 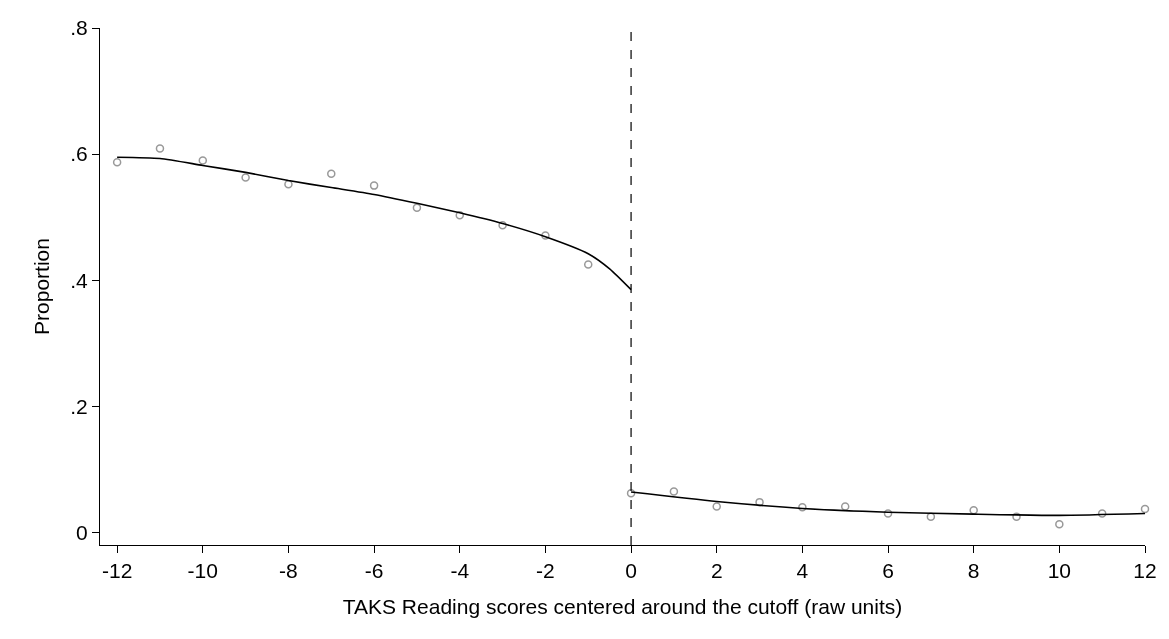 What do you see at coordinates (288, 571) in the screenshot?
I see `x-tick-label: -8` at bounding box center [288, 571].